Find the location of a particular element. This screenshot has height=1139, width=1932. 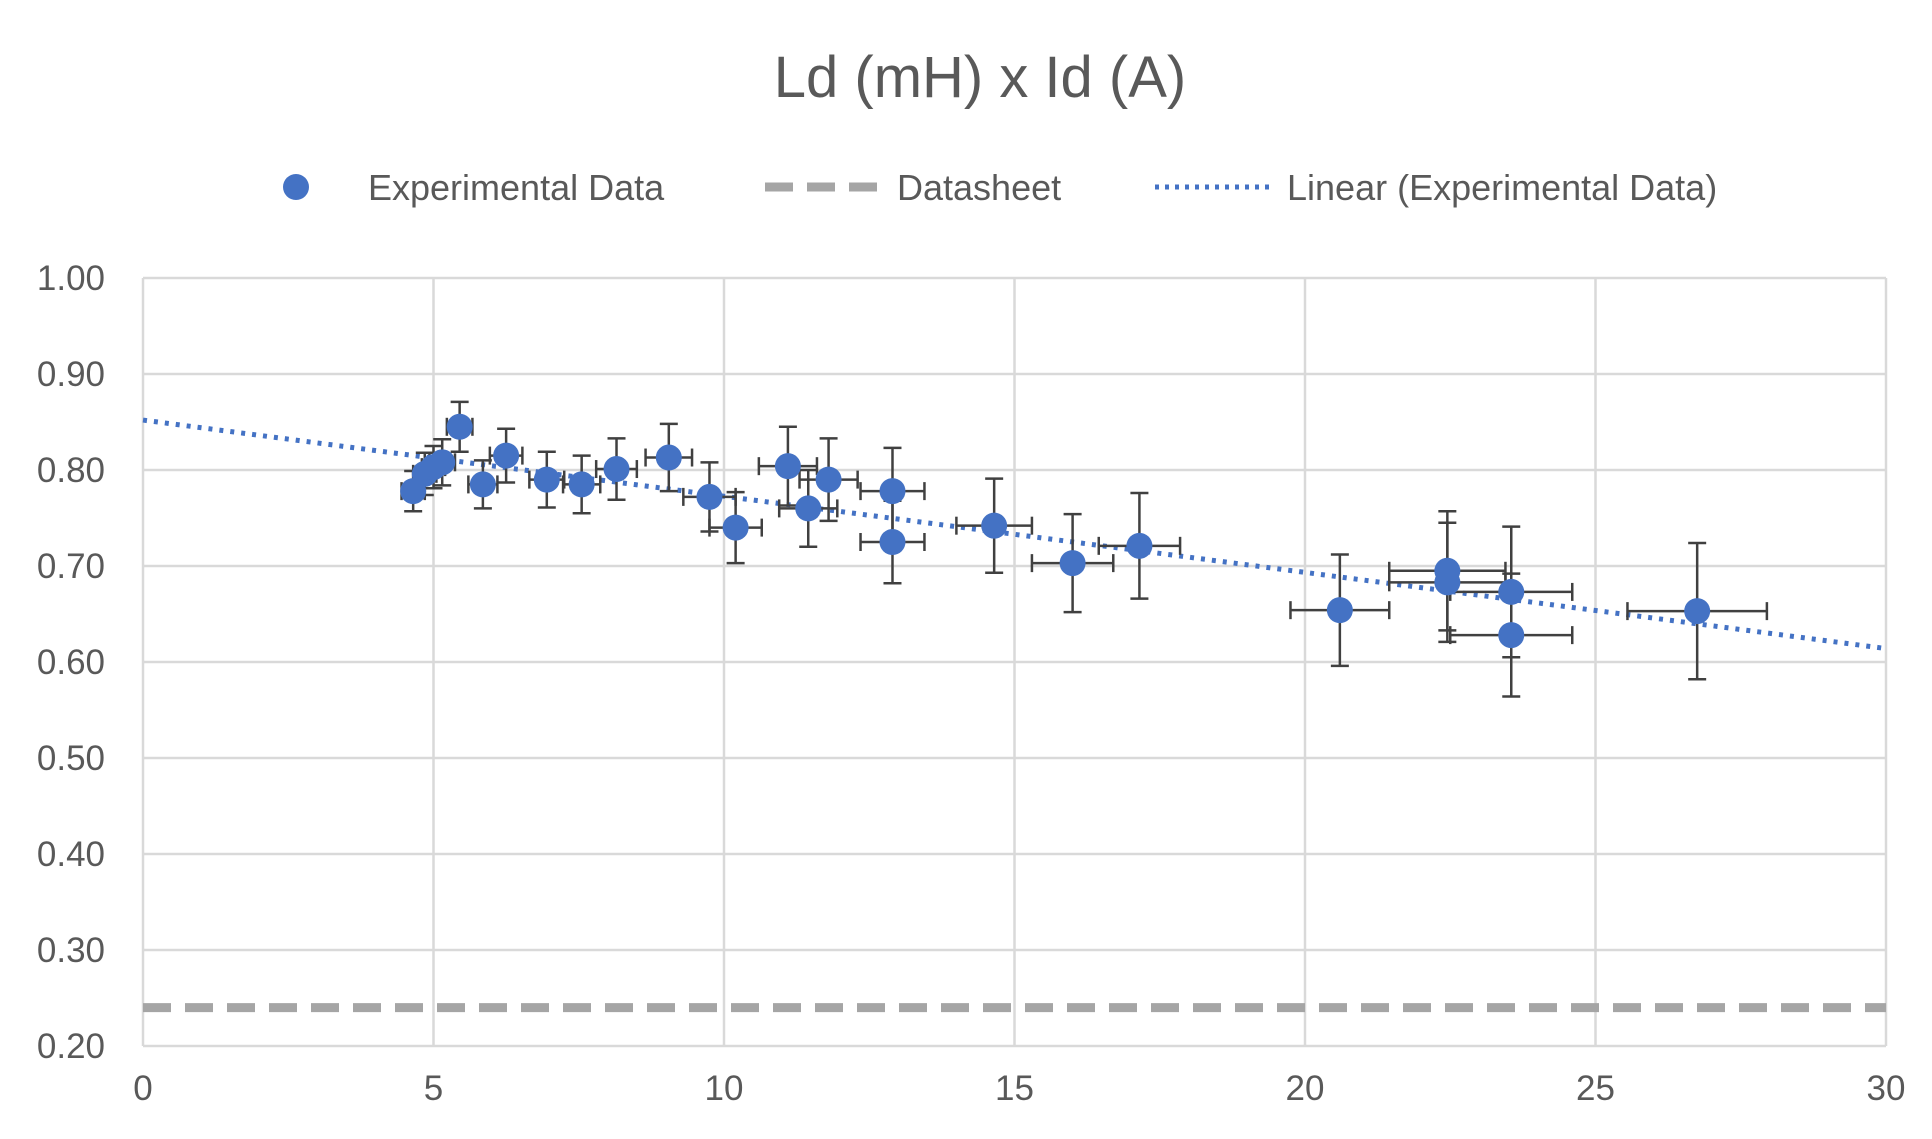

y-axis-tick-labels: 0.20 0.30 0.40 0.50 0.60 0.70 0.80 0.90 1.00 is located at coordinates (71, 662).